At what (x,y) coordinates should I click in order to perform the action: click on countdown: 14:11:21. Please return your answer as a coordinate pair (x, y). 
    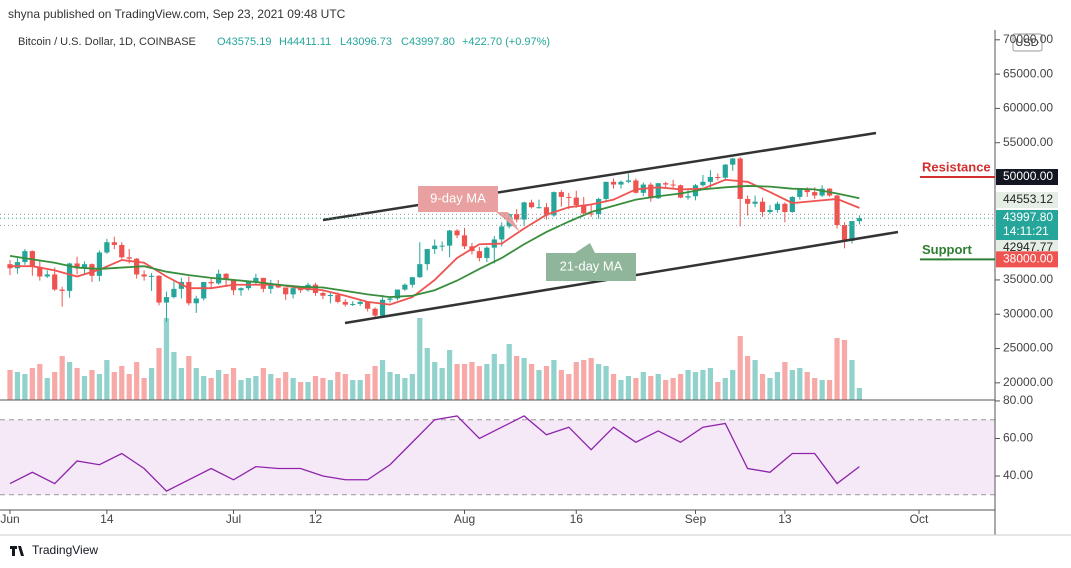
    Looking at the image, I should click on (1026, 231).